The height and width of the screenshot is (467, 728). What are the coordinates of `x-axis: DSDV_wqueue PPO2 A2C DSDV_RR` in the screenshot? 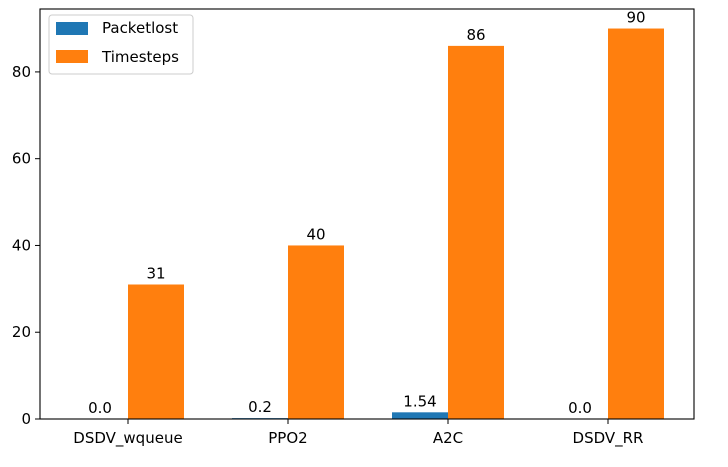 It's located at (358, 433).